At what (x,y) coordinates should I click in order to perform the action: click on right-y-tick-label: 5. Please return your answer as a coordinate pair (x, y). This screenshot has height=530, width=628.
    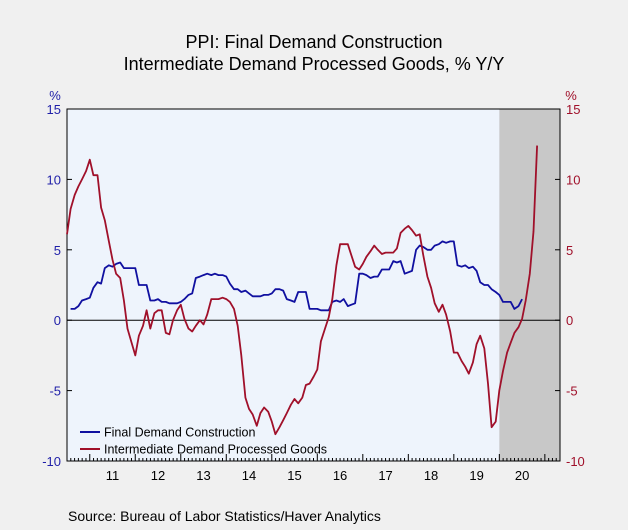
    Looking at the image, I should click on (569, 250).